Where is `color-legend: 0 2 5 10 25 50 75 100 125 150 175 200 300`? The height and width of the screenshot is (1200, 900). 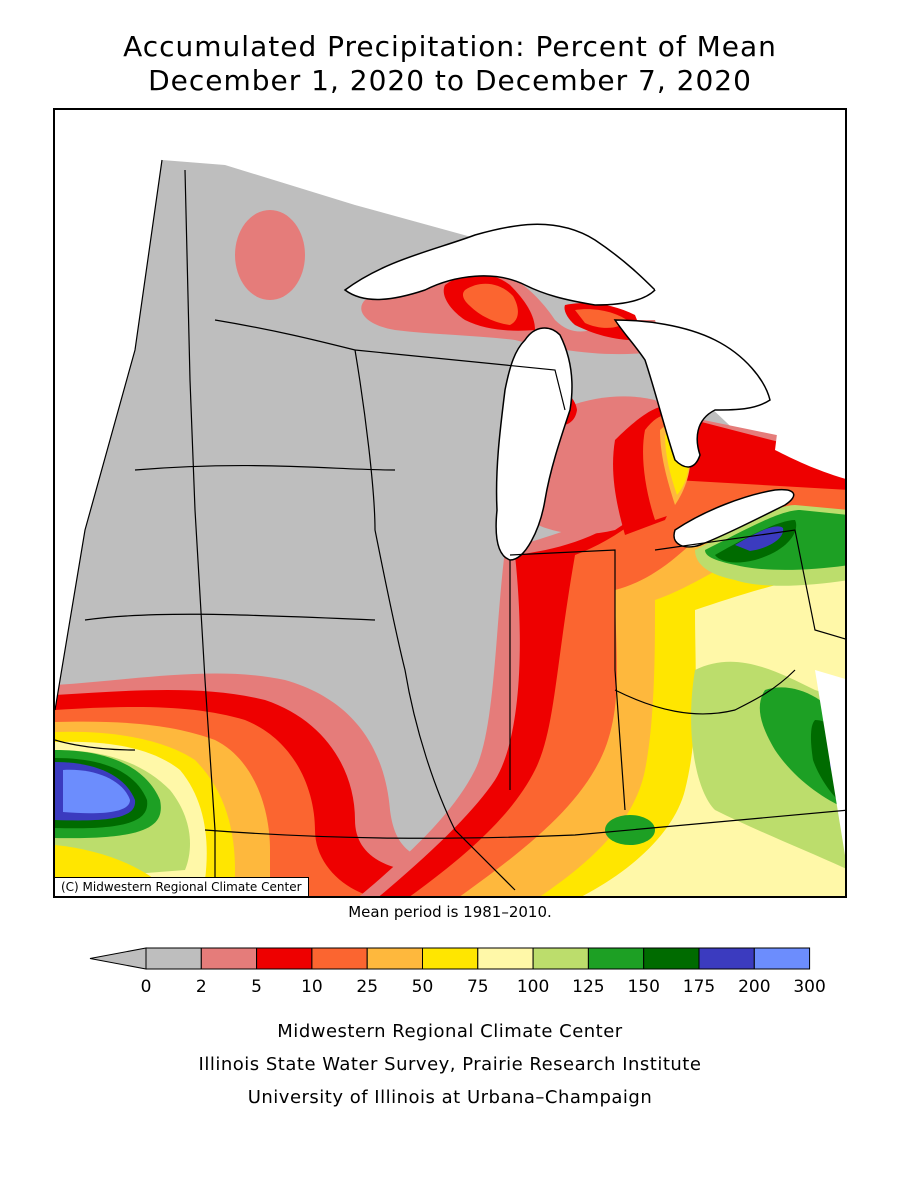
color-legend: 0 2 5 10 25 50 75 100 125 150 175 200 300 is located at coordinates (457, 972).